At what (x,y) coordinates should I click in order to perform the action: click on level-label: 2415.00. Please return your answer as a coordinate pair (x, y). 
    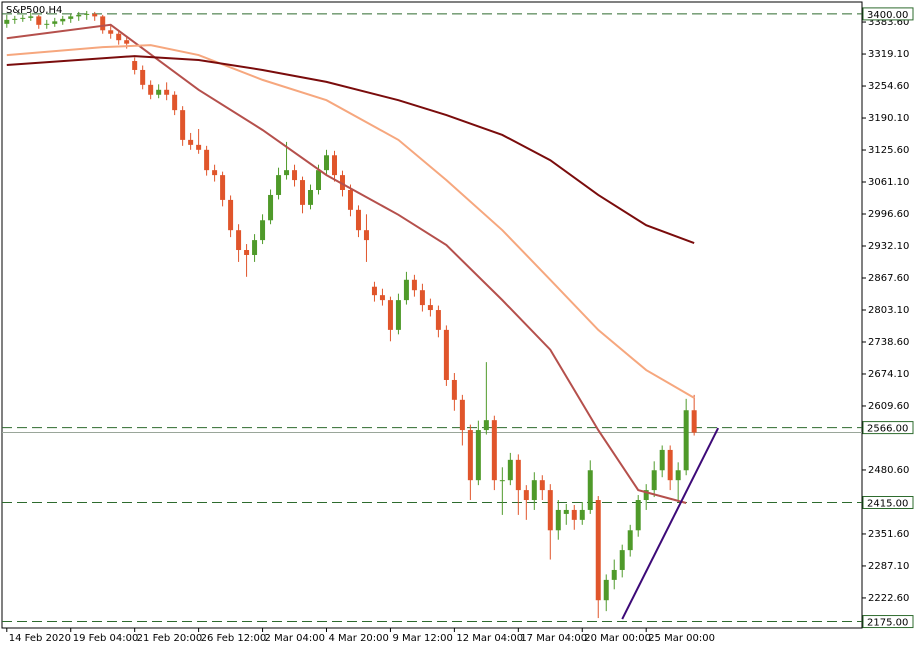
    Looking at the image, I should click on (887, 504).